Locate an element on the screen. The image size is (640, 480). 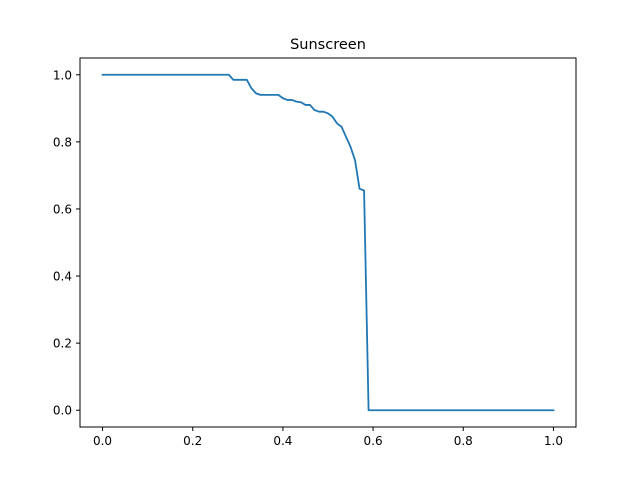
x-tick-label: 0.2 is located at coordinates (192, 441).